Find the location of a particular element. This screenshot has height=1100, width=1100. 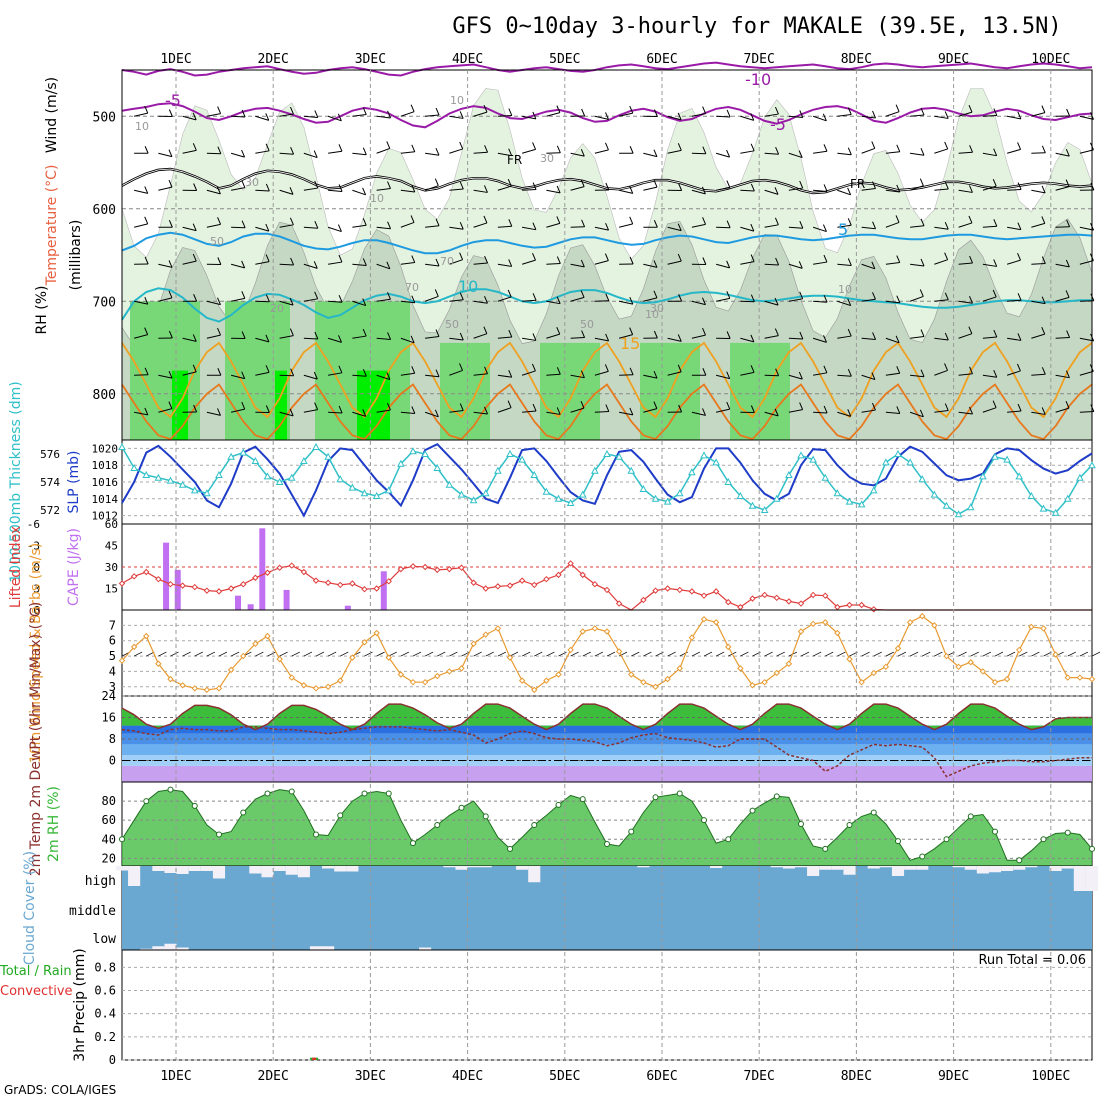

cloud-low-bar is located at coordinates (316, 948).